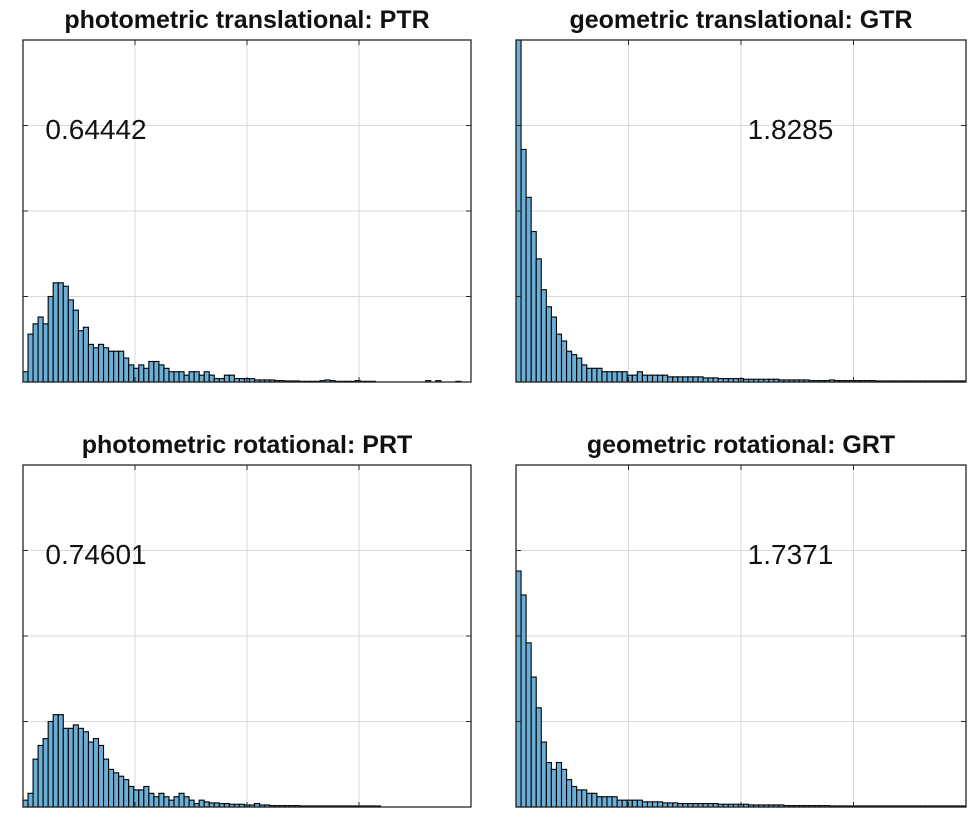 This screenshot has height=819, width=978. I want to click on chart-title: photometric translational: PTR, so click(247, 20).